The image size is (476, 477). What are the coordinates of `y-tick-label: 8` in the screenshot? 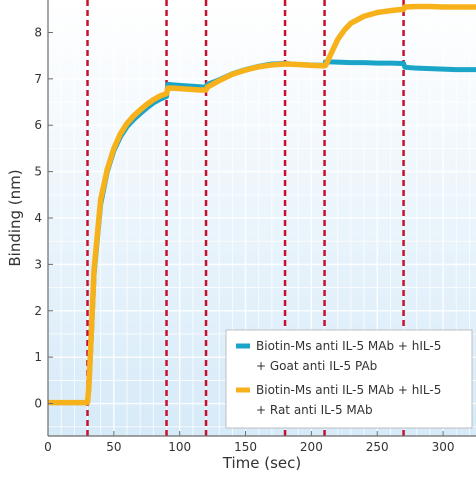 It's located at (38, 32).